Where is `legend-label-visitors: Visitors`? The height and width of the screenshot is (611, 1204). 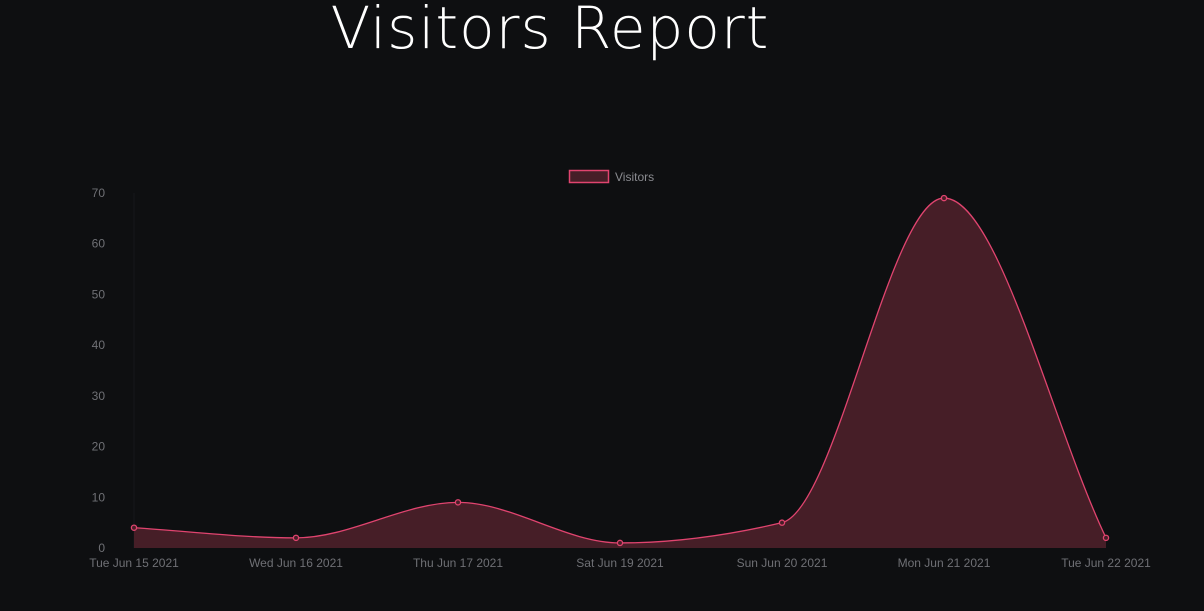
legend-label-visitors: Visitors is located at coordinates (634, 177).